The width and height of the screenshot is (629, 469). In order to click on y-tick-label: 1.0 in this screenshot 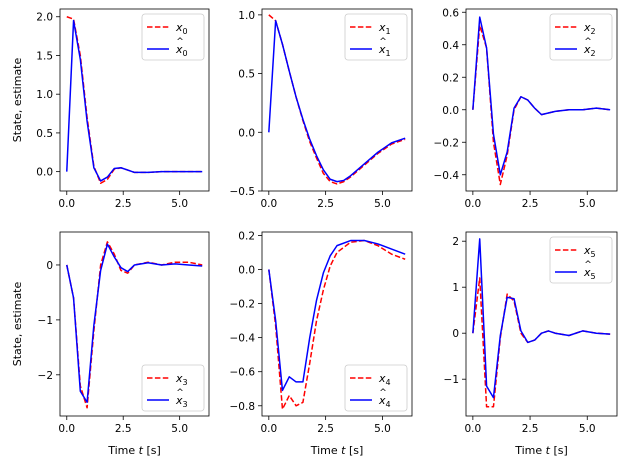, I will do `click(246, 16)`.